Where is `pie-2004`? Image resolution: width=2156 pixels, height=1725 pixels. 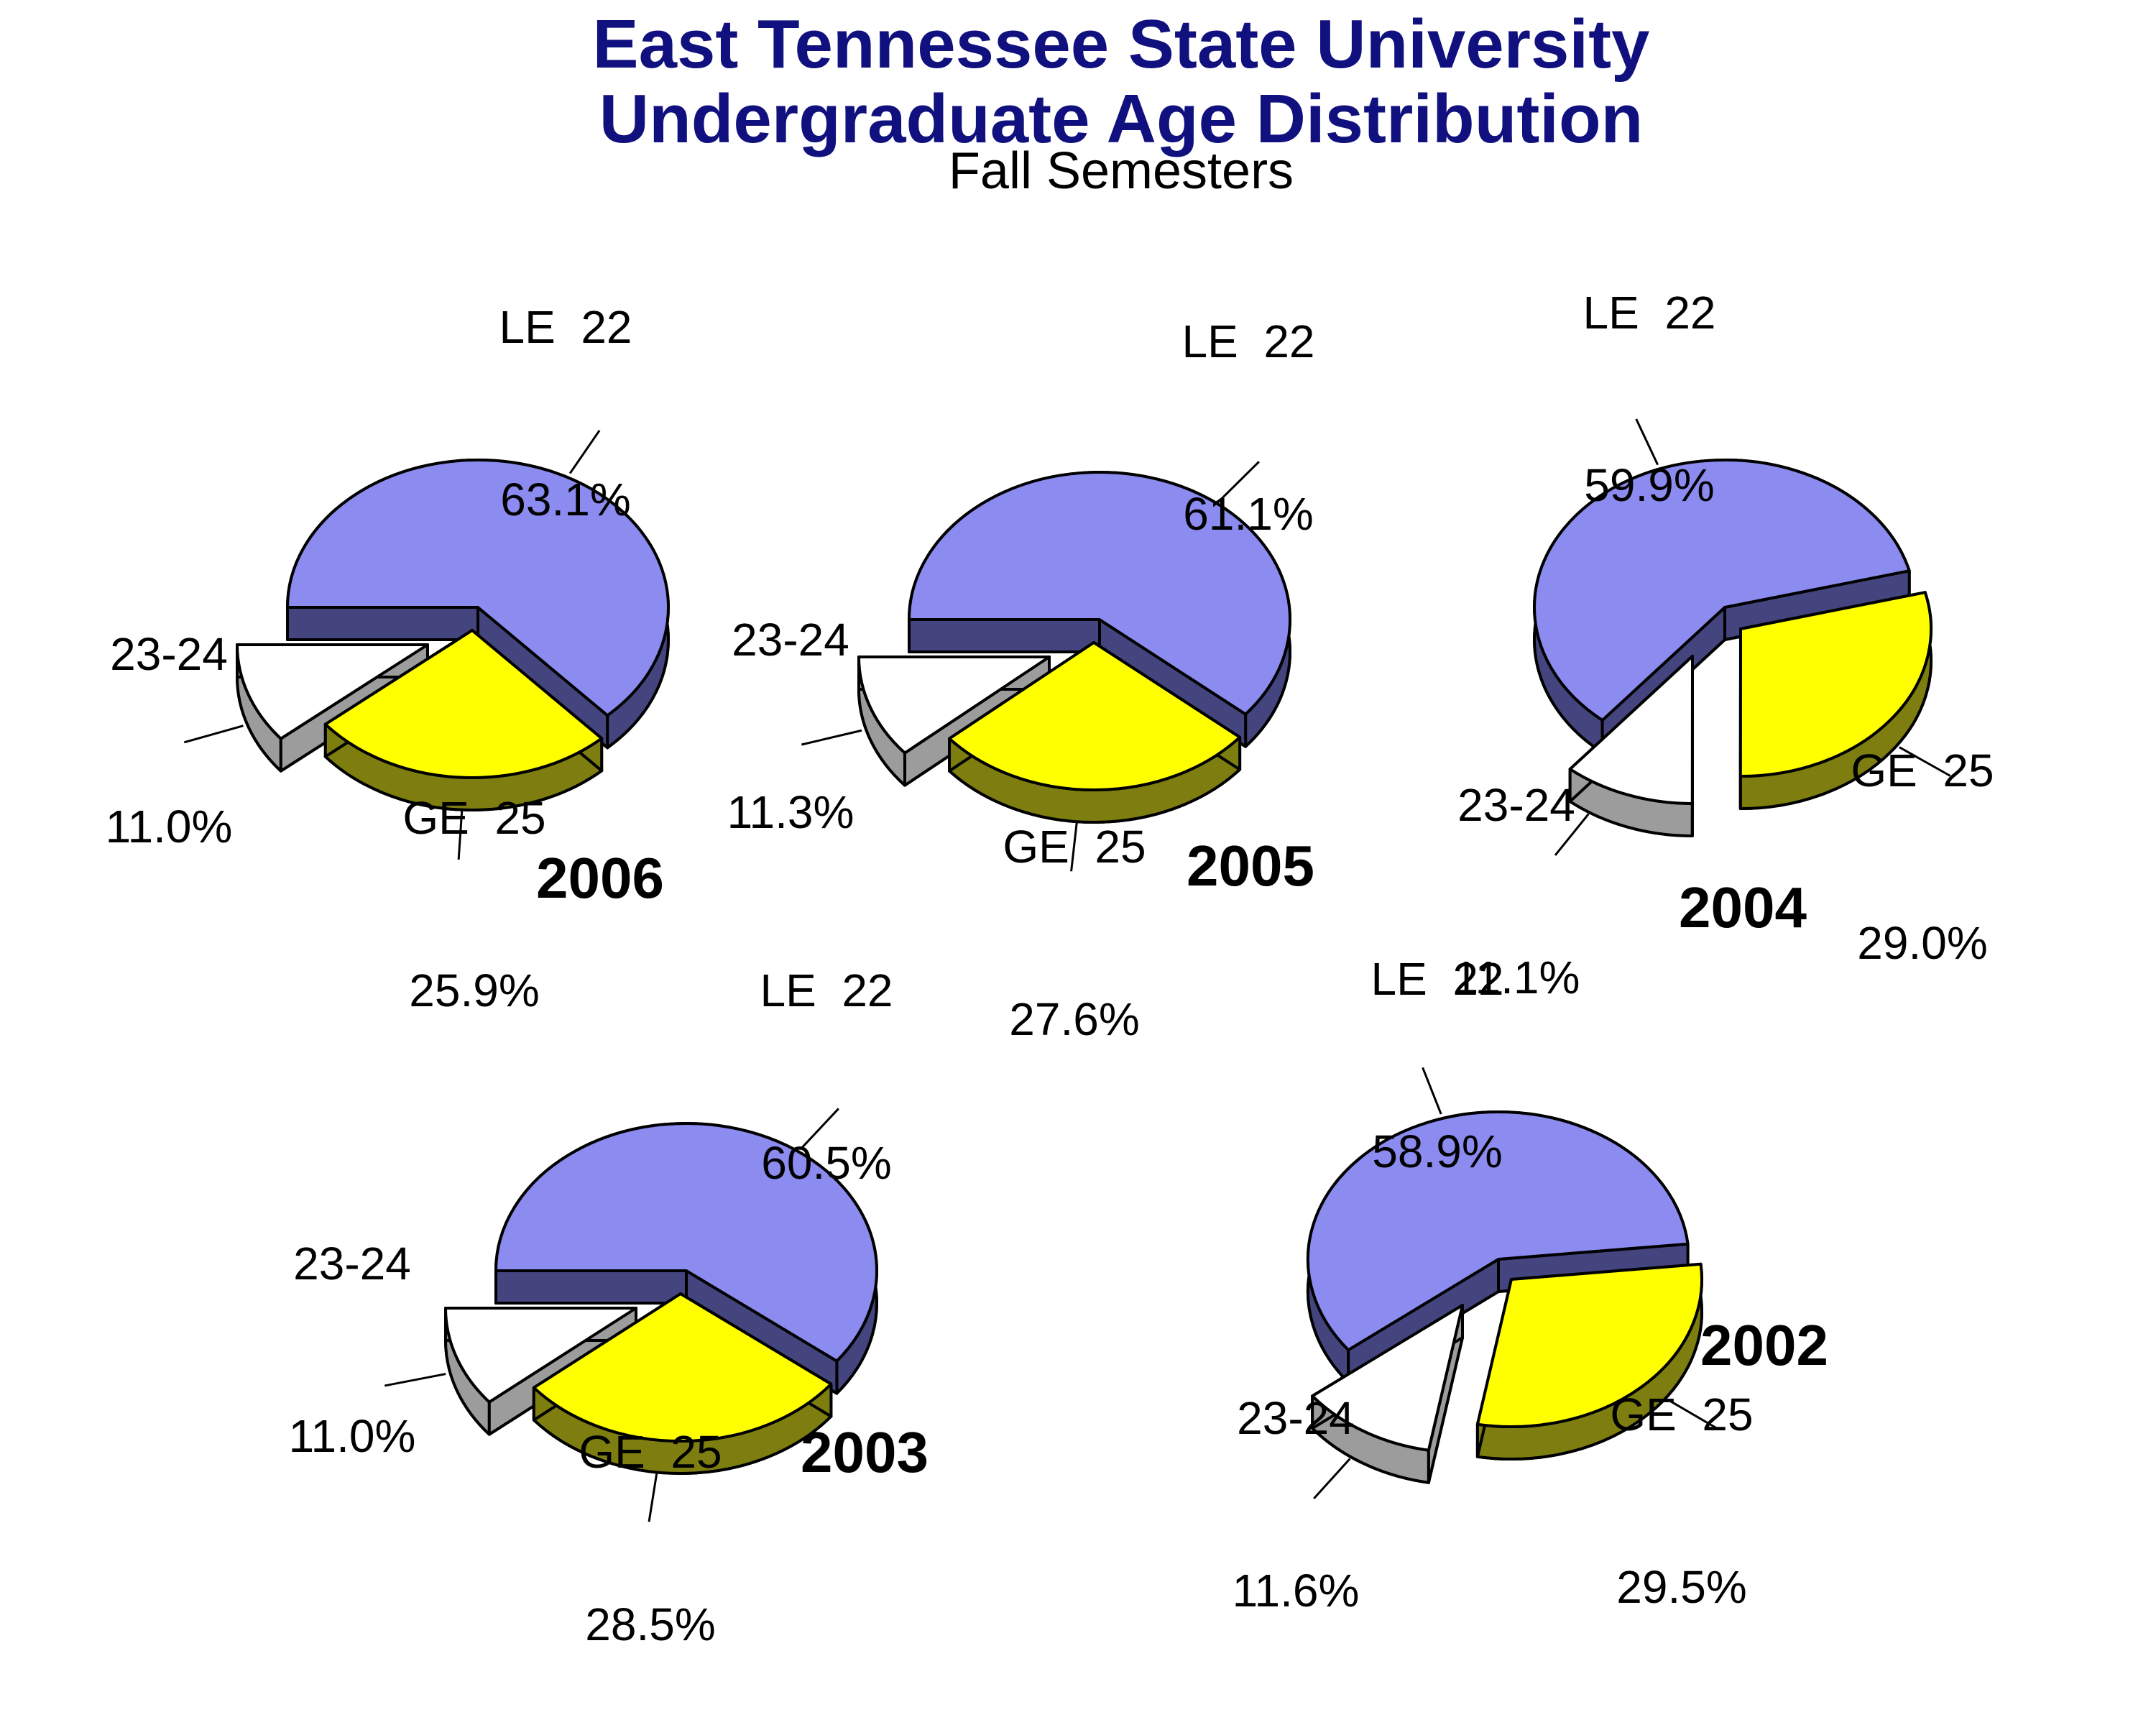
pie-2004 is located at coordinates (1742, 637).